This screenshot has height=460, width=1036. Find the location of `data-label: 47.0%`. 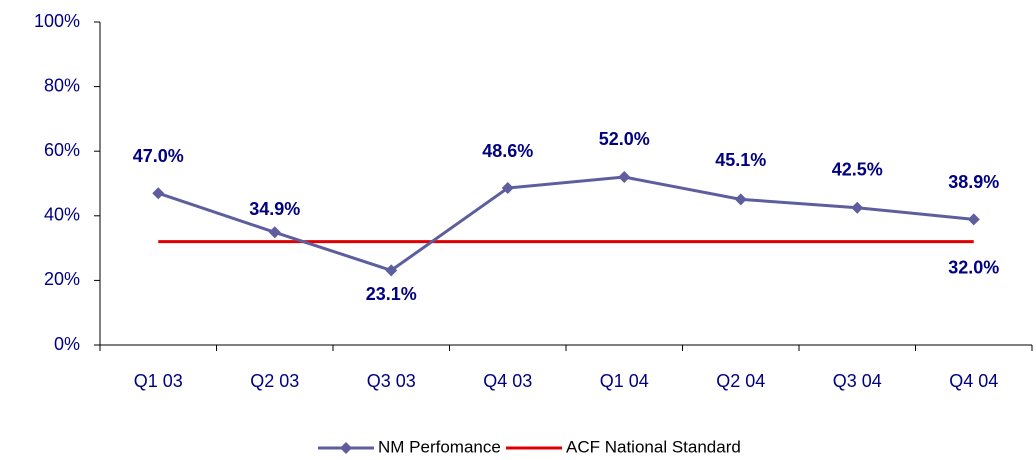

data-label: 47.0% is located at coordinates (158, 156).